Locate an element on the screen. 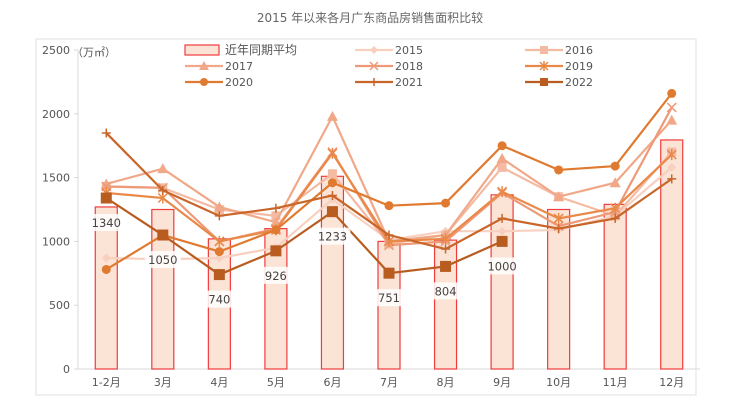 The image size is (740, 420). legend-item: 近年同期平均 is located at coordinates (240, 50).